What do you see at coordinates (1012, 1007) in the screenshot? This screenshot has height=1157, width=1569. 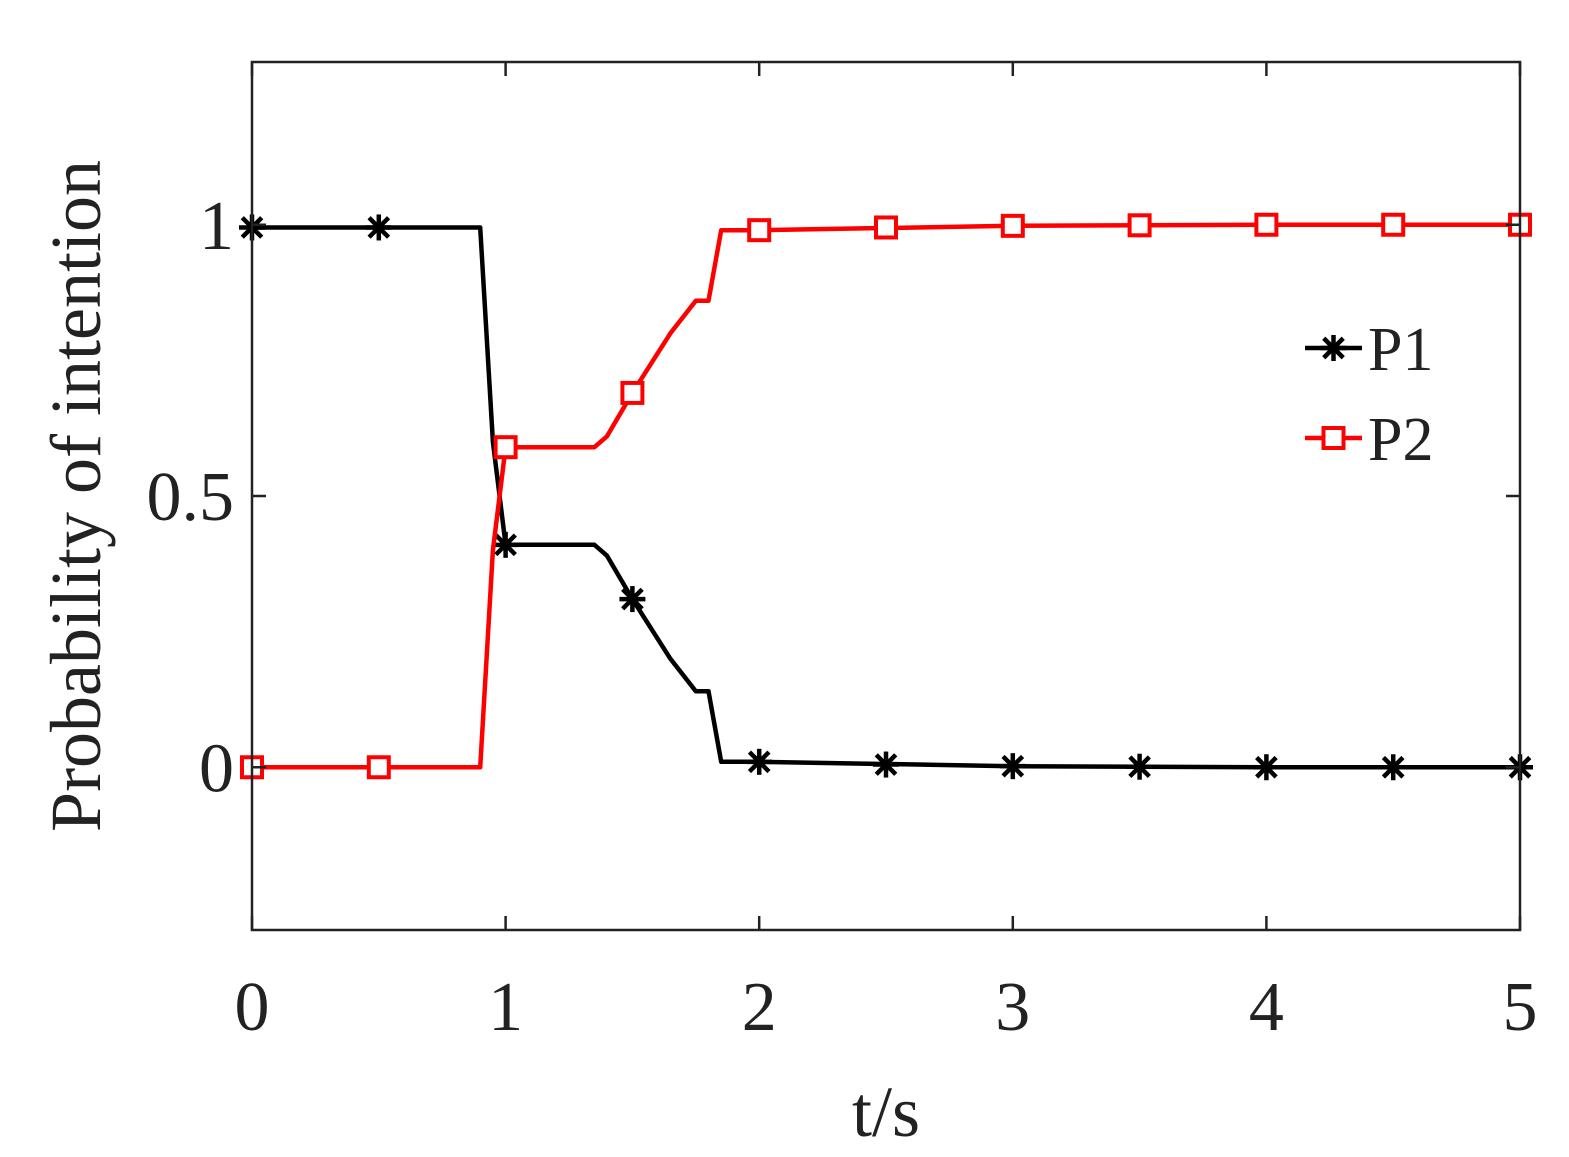 I see `x-tick-label: 3` at bounding box center [1012, 1007].